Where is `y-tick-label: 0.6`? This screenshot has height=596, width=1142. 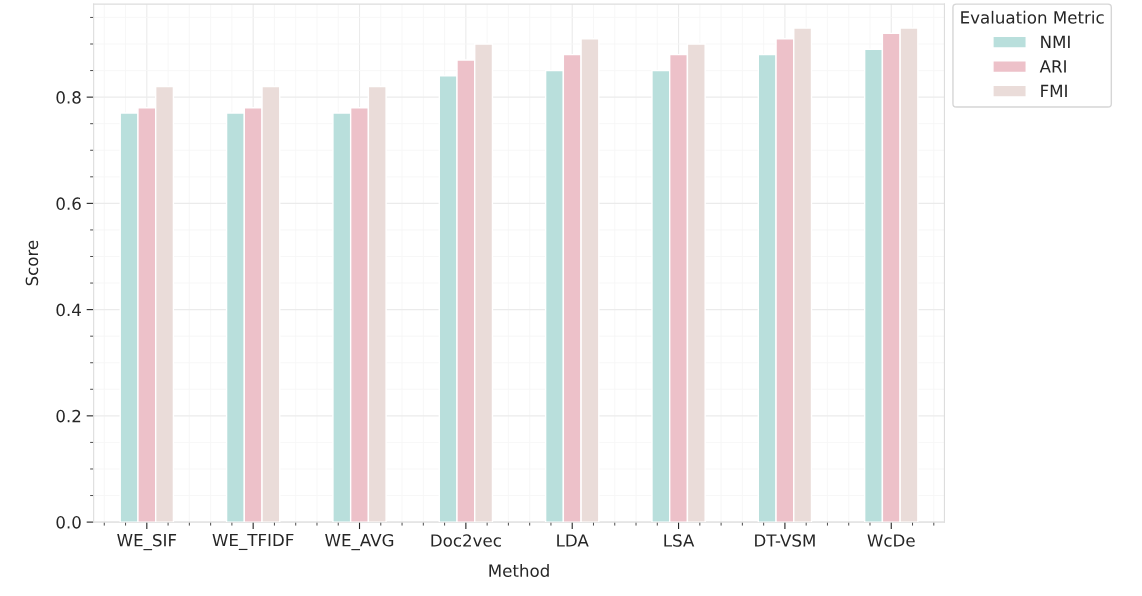
y-tick-label: 0.6 is located at coordinates (68, 203).